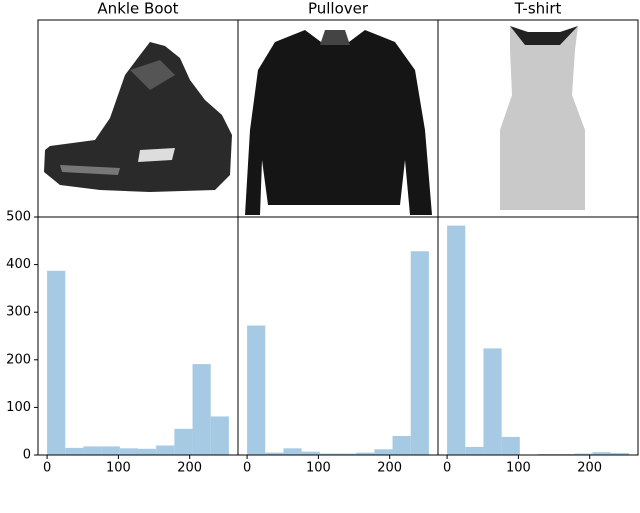 This screenshot has width=640, height=513. Describe the element at coordinates (18, 312) in the screenshot. I see `y-tick-label: 300` at that location.